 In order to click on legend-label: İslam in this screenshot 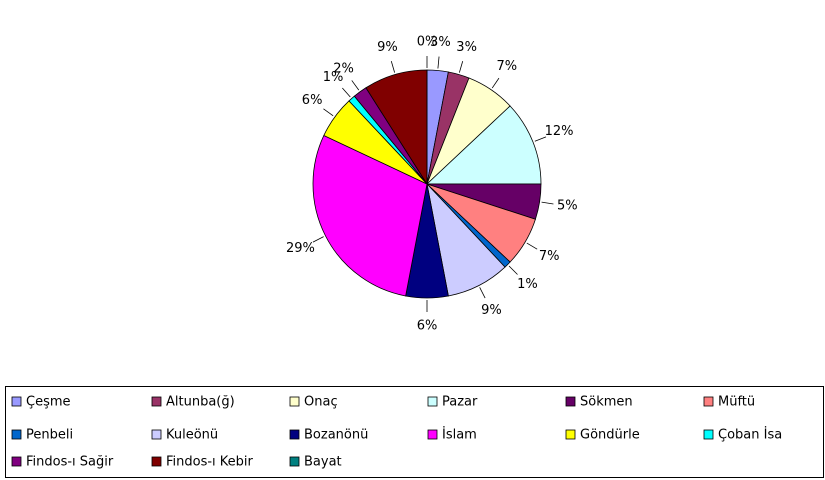, I will do `click(459, 435)`.